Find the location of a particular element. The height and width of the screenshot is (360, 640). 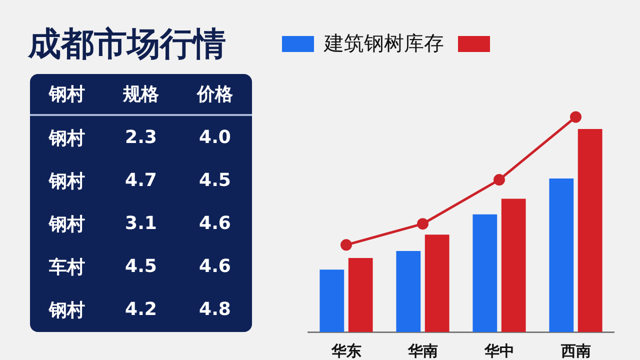

category-label: 车村 is located at coordinates (67, 267).